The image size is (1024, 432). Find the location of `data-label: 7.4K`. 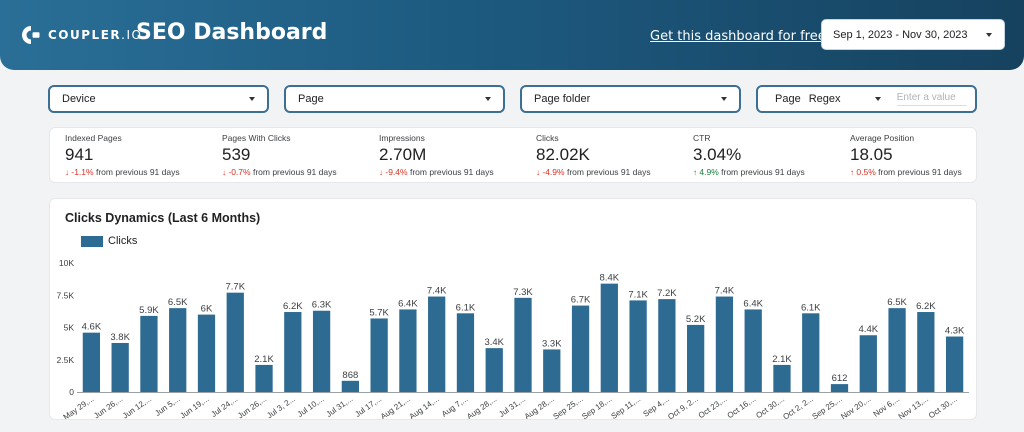

data-label: 7.4K is located at coordinates (725, 291).